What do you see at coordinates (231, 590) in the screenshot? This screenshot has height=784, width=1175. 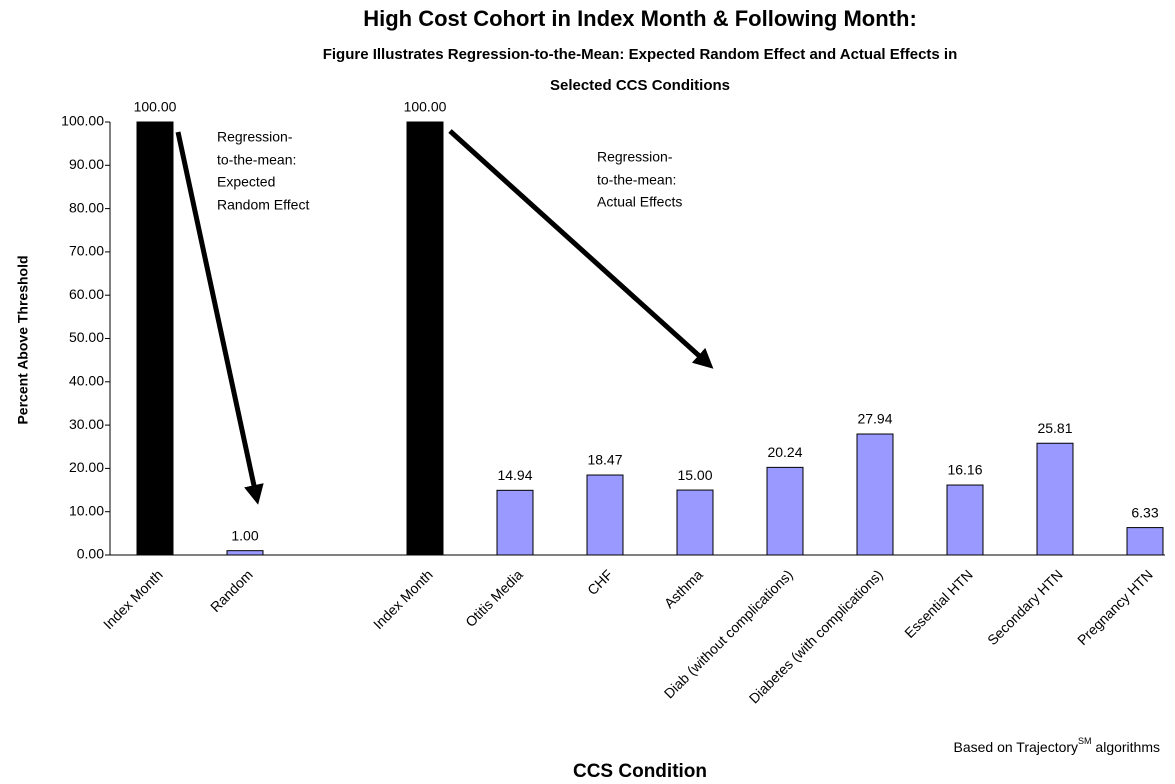 I see `x-tick-label: Random` at bounding box center [231, 590].